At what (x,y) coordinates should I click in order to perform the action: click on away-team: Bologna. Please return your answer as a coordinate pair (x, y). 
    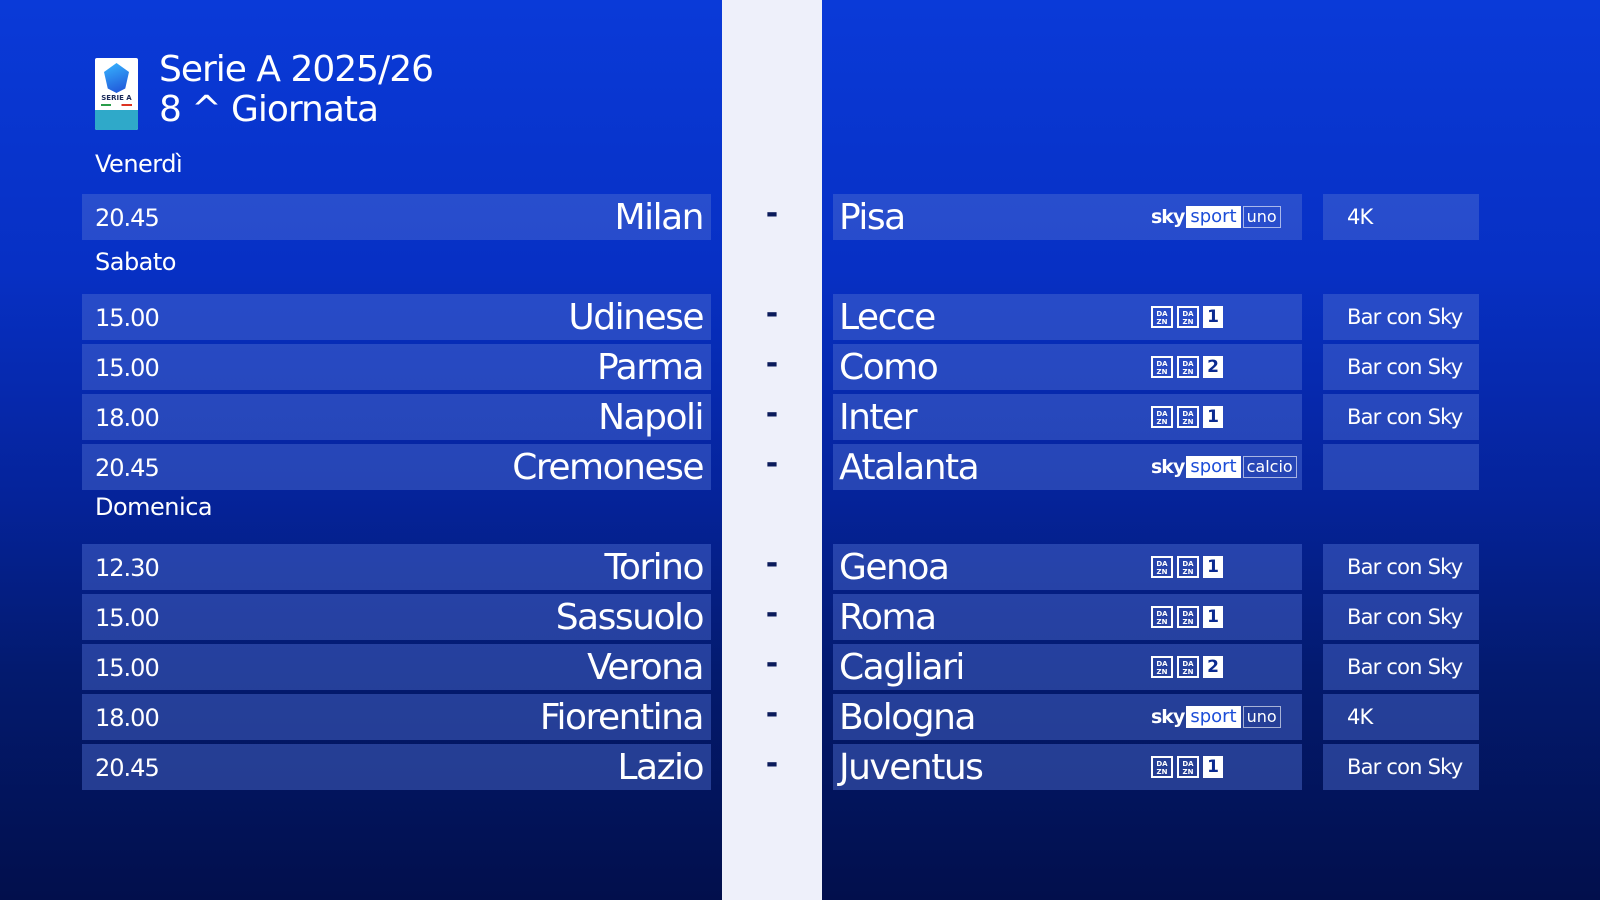
    Looking at the image, I should click on (907, 717).